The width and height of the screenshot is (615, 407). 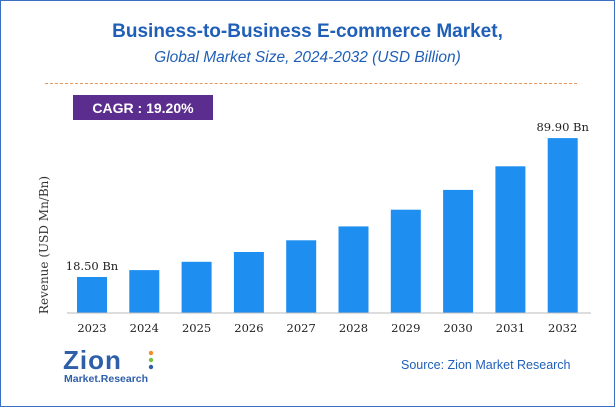 I want to click on bar-2031, so click(x=510, y=239).